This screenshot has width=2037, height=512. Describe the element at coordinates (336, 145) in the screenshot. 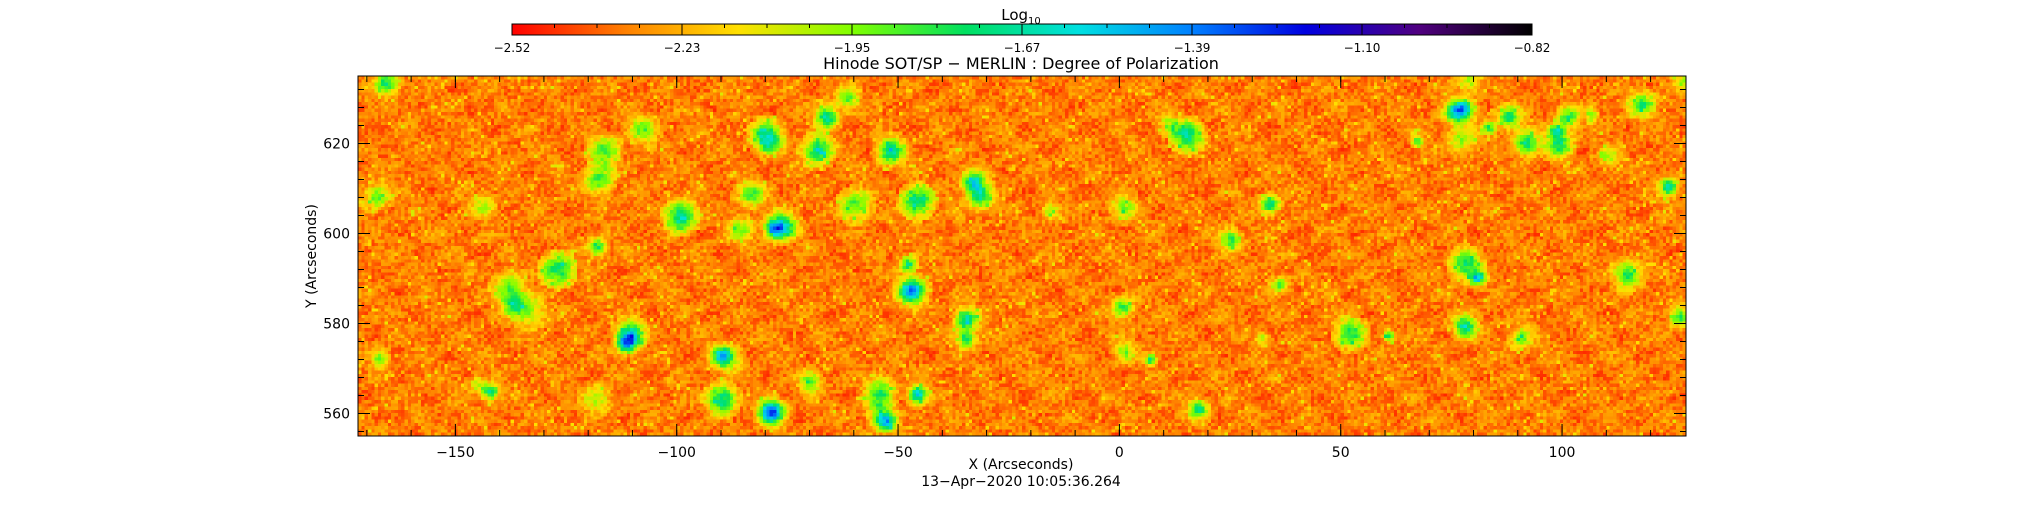

I see `y-tick-label: 620` at that location.